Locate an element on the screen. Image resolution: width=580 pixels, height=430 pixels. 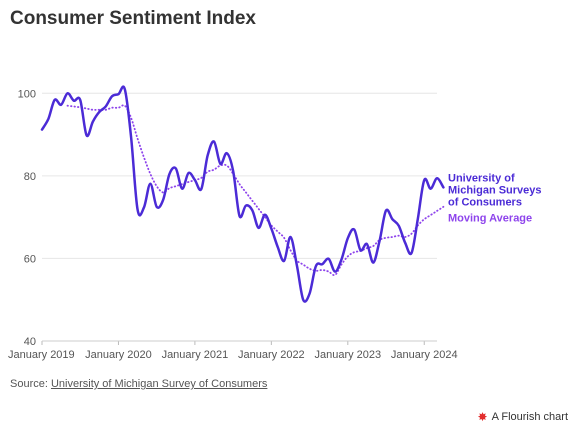
y-tick-label-40: 40 is located at coordinates (30, 342).